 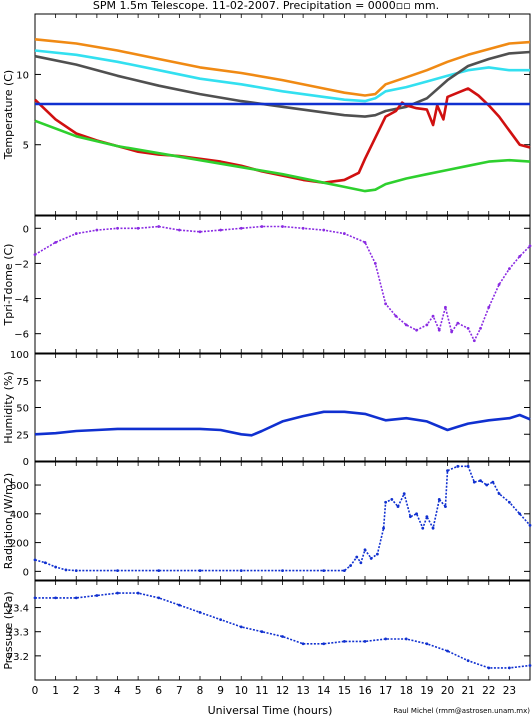 What do you see at coordinates (35, 691) in the screenshot?
I see `x-tick-label: 0` at bounding box center [35, 691].